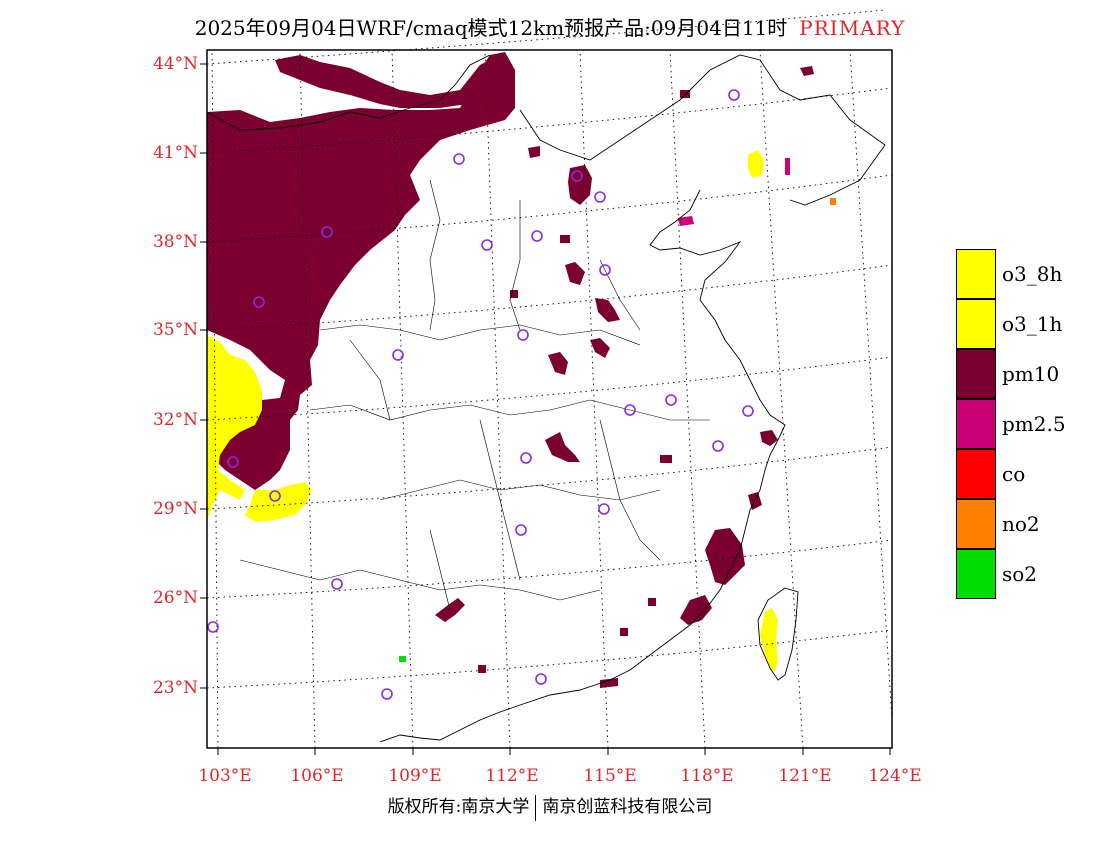 This screenshot has width=1100, height=850. What do you see at coordinates (805, 776) in the screenshot?
I see `lon-label-121: 121°E` at bounding box center [805, 776].